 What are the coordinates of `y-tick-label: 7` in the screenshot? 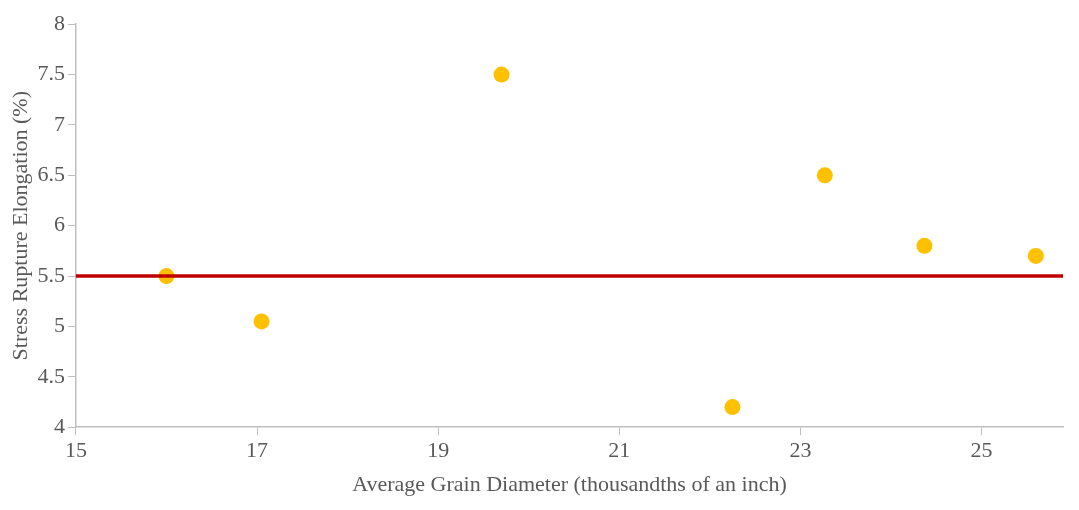 It's located at (59, 123).